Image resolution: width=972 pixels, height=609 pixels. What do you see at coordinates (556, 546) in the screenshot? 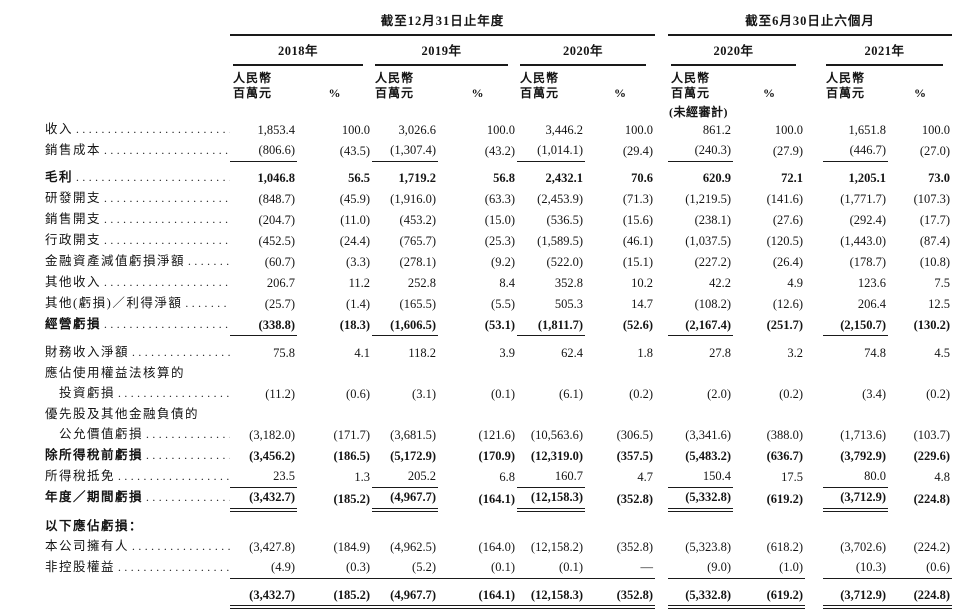
I see `amount-cell: (12,158.2)` at bounding box center [556, 546].